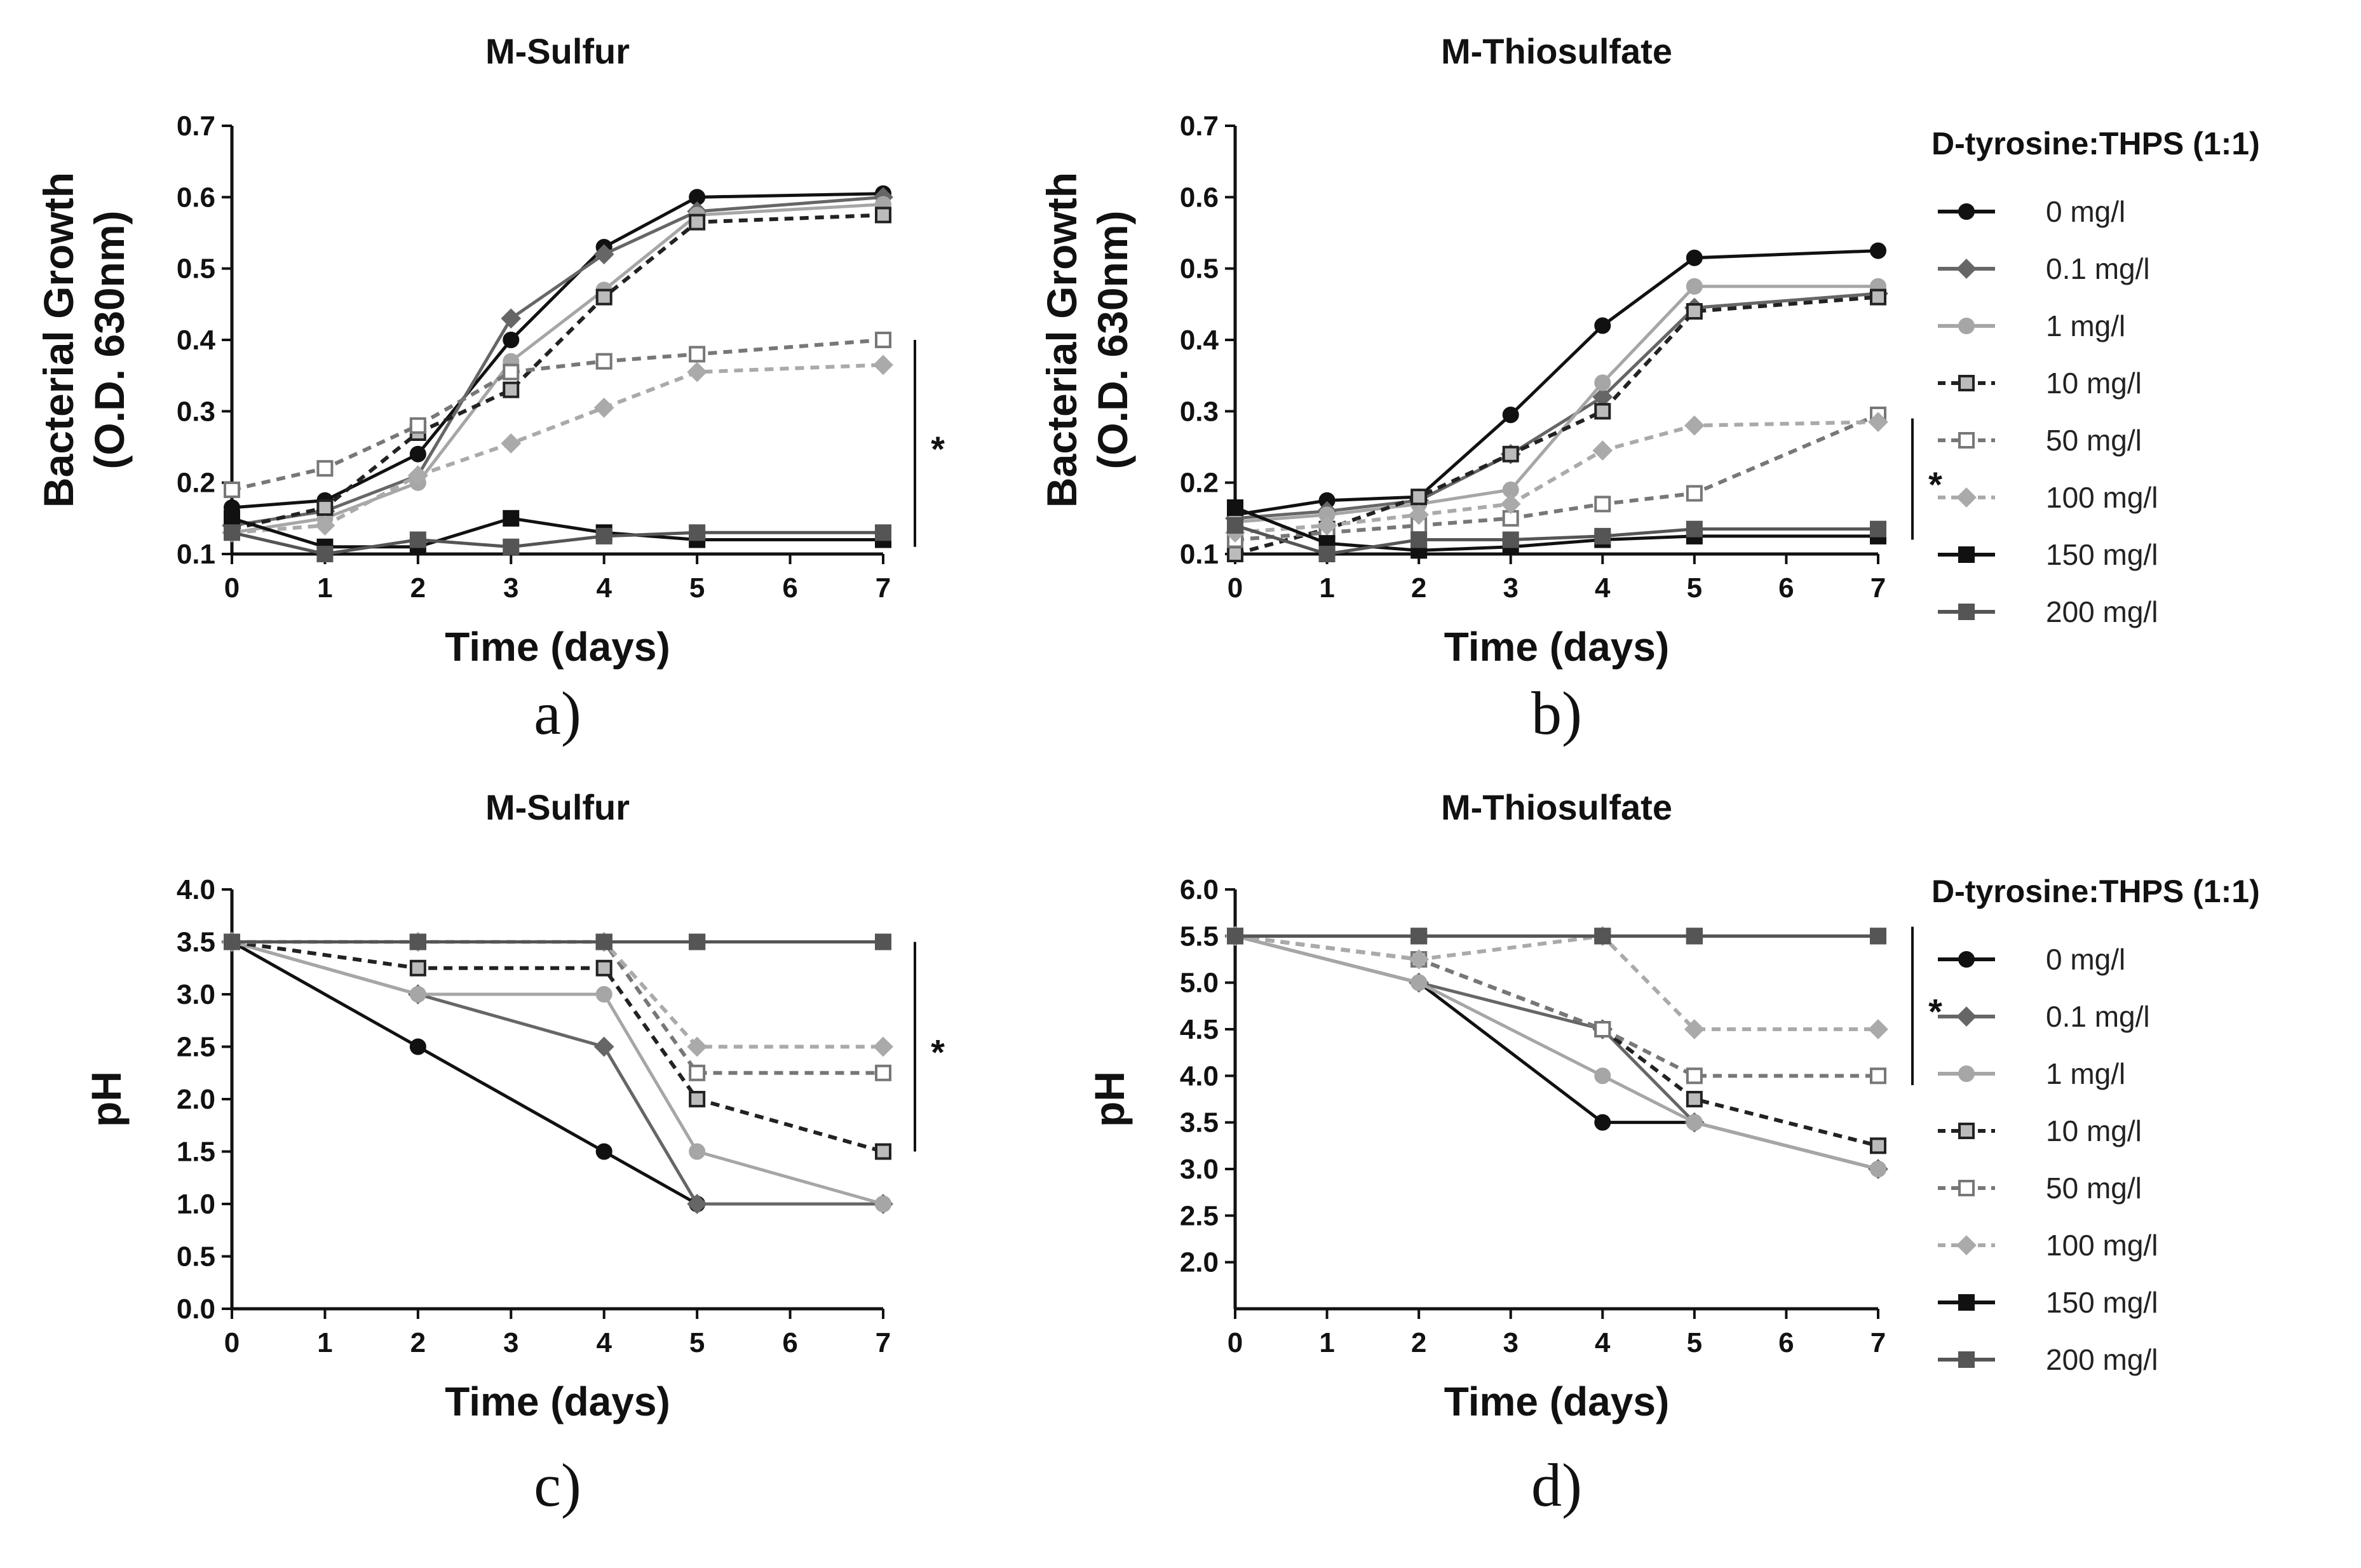 Image resolution: width=2361 pixels, height=1568 pixels. What do you see at coordinates (196, 942) in the screenshot?
I see `y-tick-label: 3.5` at bounding box center [196, 942].